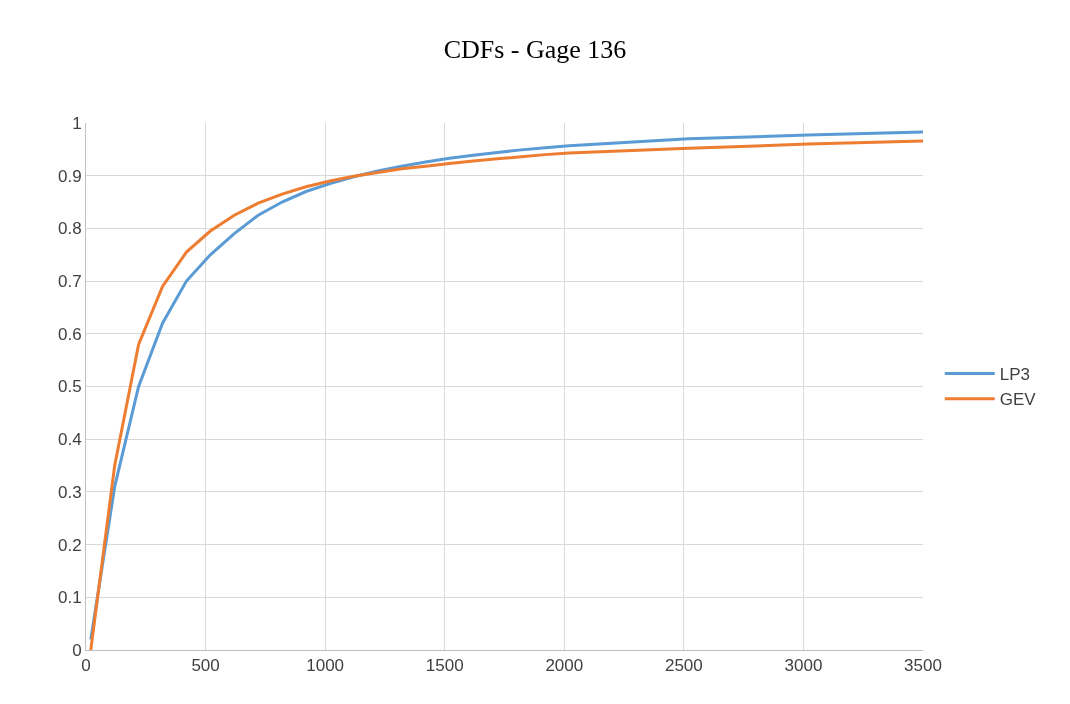 Image resolution: width=1070 pixels, height=704 pixels. What do you see at coordinates (77, 650) in the screenshot?
I see `y-tick-label: 0` at bounding box center [77, 650].